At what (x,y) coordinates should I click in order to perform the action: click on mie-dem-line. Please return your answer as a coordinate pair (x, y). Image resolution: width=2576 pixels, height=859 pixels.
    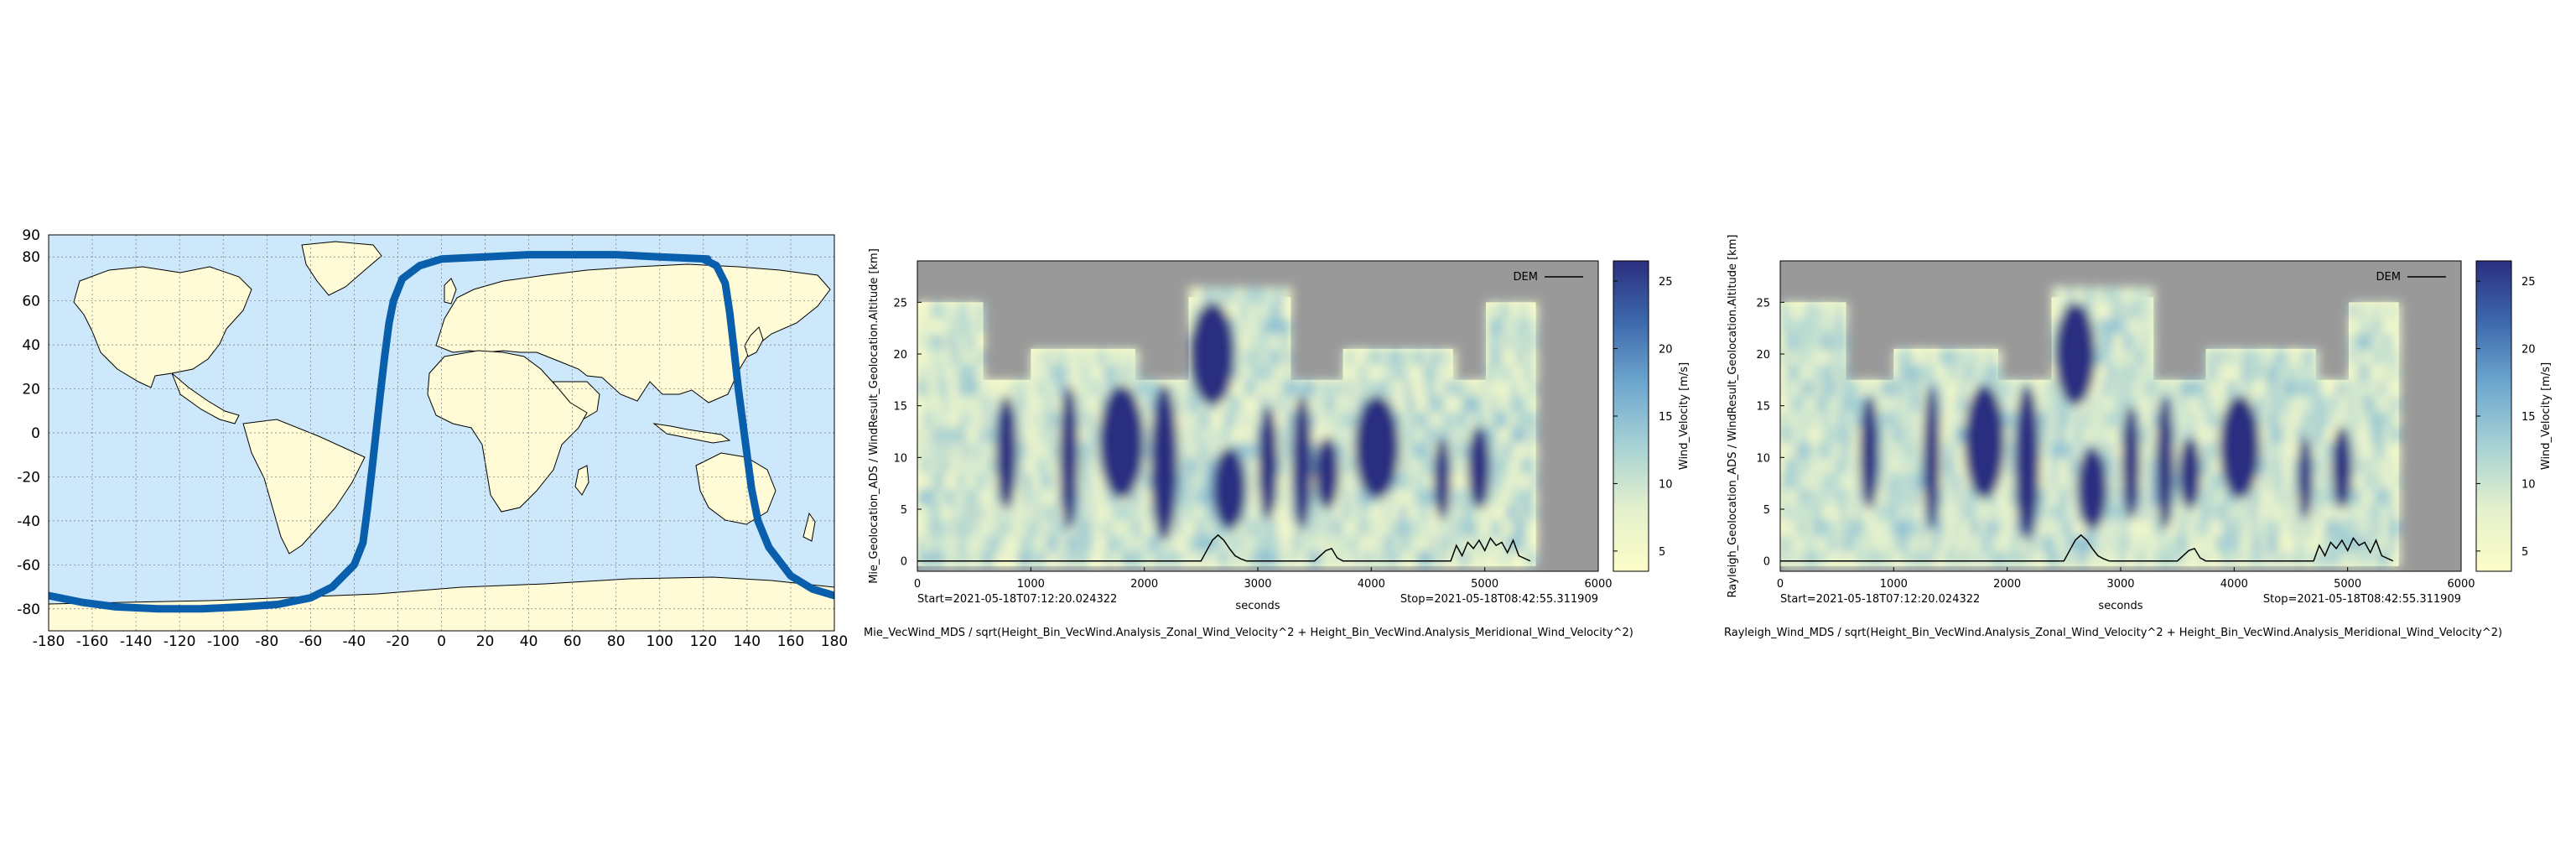
    Looking at the image, I should click on (1224, 548).